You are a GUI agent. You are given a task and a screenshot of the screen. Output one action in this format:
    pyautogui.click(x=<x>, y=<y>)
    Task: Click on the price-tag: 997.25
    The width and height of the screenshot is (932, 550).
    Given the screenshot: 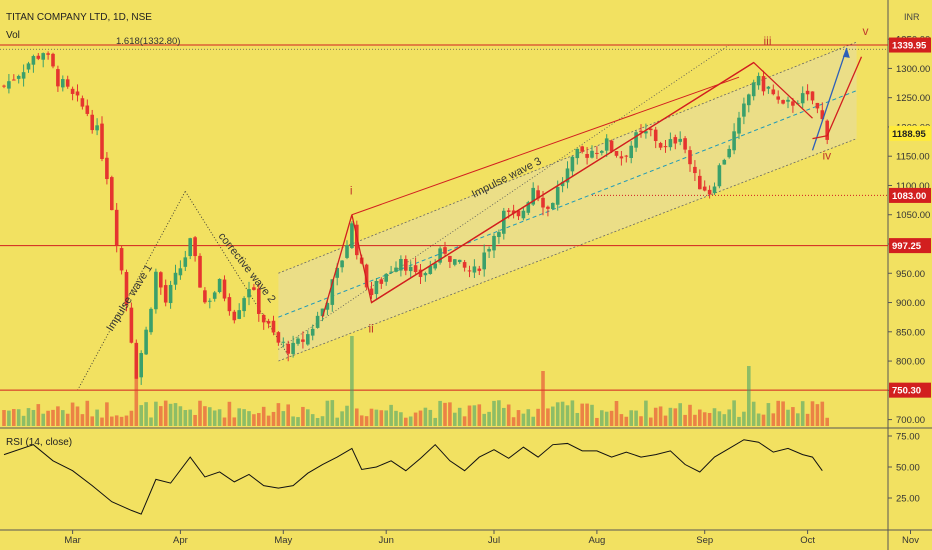 What is the action you would take?
    pyautogui.click(x=910, y=245)
    